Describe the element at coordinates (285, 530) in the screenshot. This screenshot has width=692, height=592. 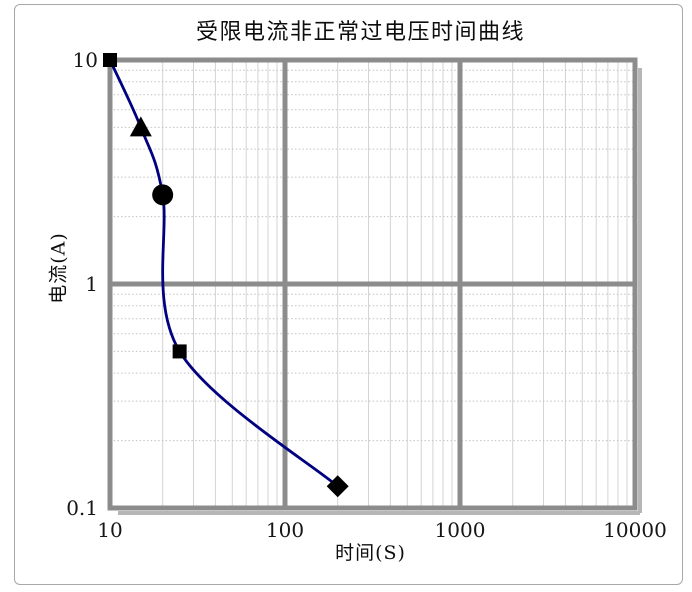
I see `x-tick-label: 100` at that location.